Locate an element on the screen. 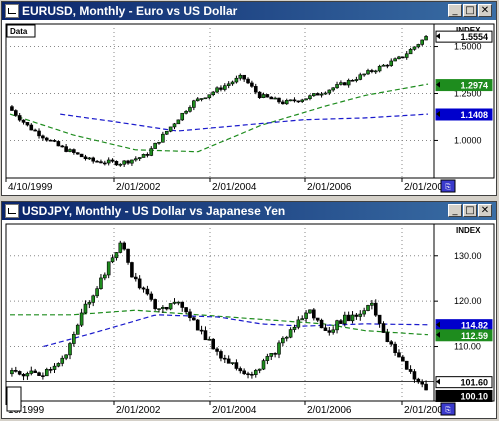 The image size is (499, 421). data-tag-box is located at coordinates (21, 31).